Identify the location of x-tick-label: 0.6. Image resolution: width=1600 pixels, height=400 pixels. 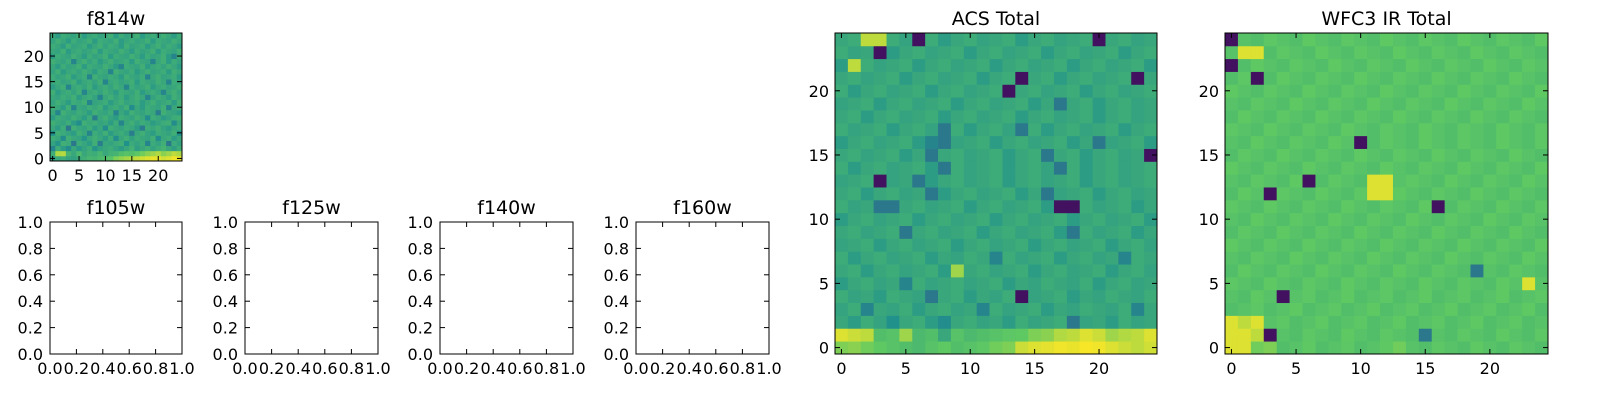
(715, 368).